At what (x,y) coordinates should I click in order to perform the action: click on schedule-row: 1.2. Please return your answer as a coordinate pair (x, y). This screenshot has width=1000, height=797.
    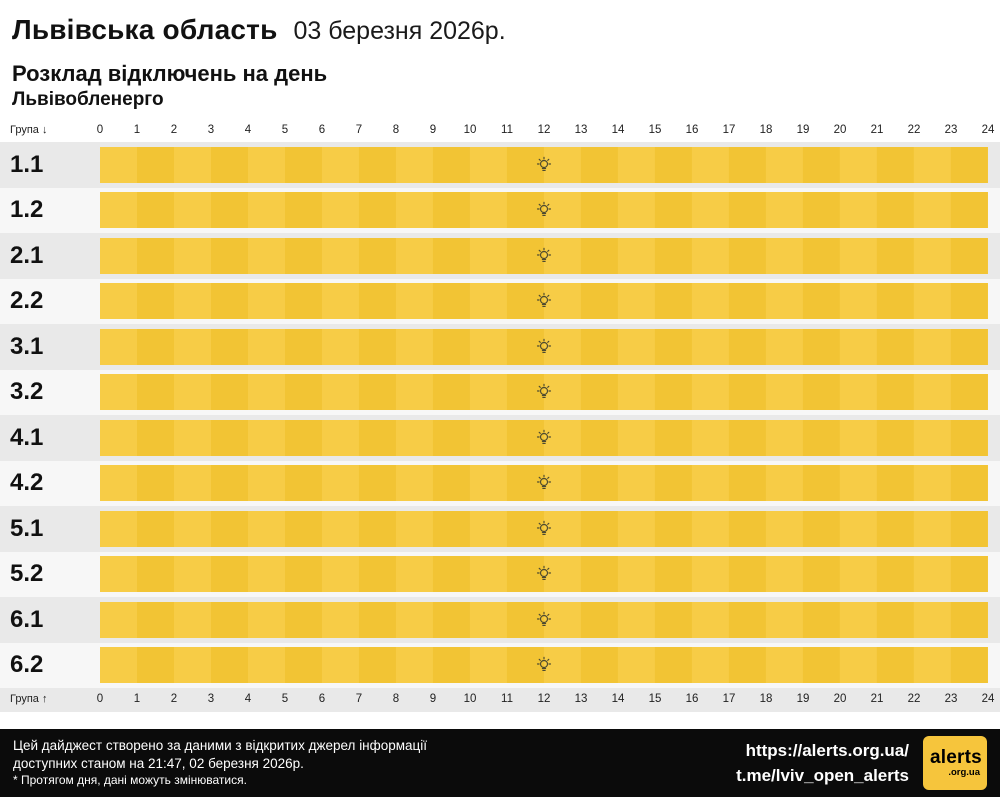
    Looking at the image, I should click on (500, 210).